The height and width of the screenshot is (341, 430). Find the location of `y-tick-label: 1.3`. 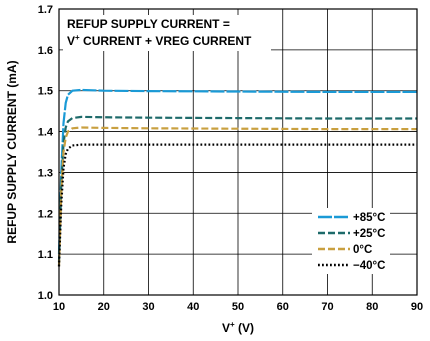

y-tick-label: 1.3 is located at coordinates (45, 173).